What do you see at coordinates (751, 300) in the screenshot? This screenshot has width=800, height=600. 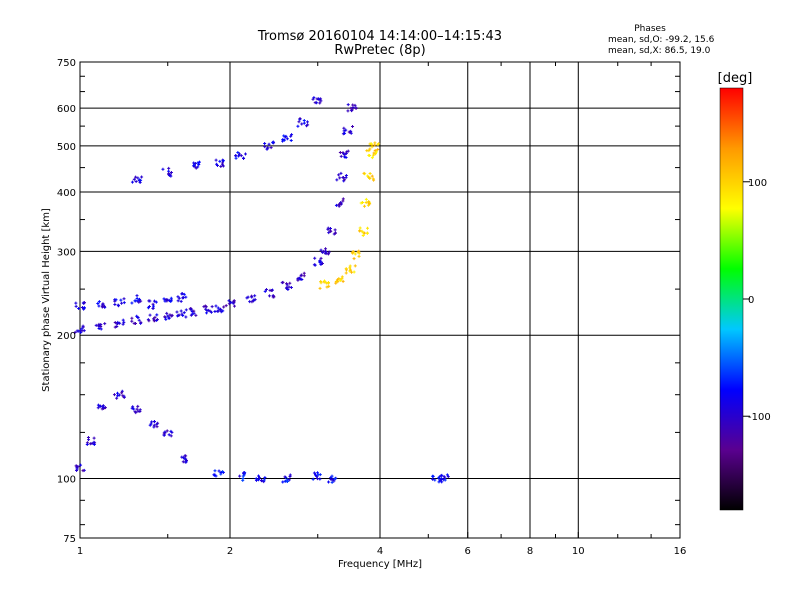 I see `colorbar-tick-label: 0` at bounding box center [751, 300].